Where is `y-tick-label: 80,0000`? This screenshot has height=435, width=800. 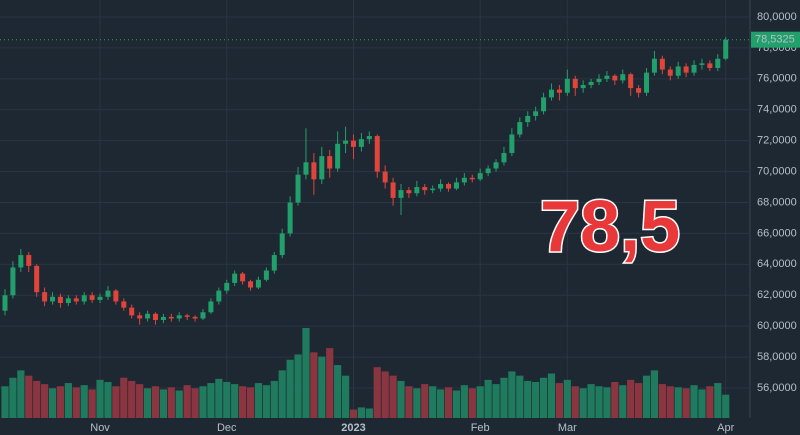 y-tick-label: 80,0000 is located at coordinates (777, 17).